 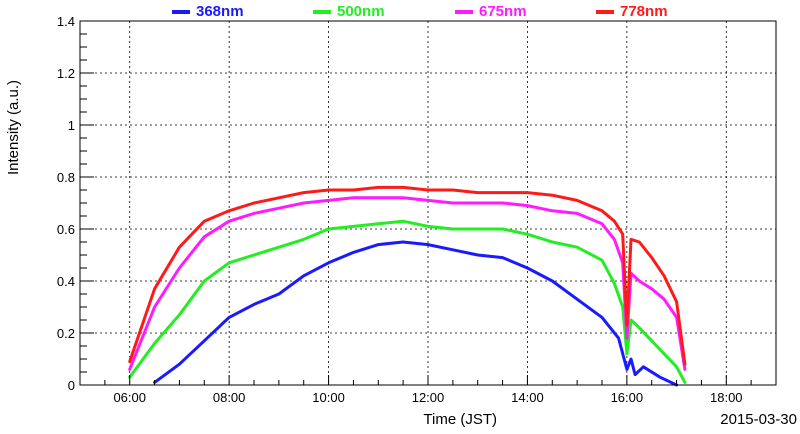 What do you see at coordinates (66, 21) in the screenshot?
I see `y-tick-label: 1.4` at bounding box center [66, 21].